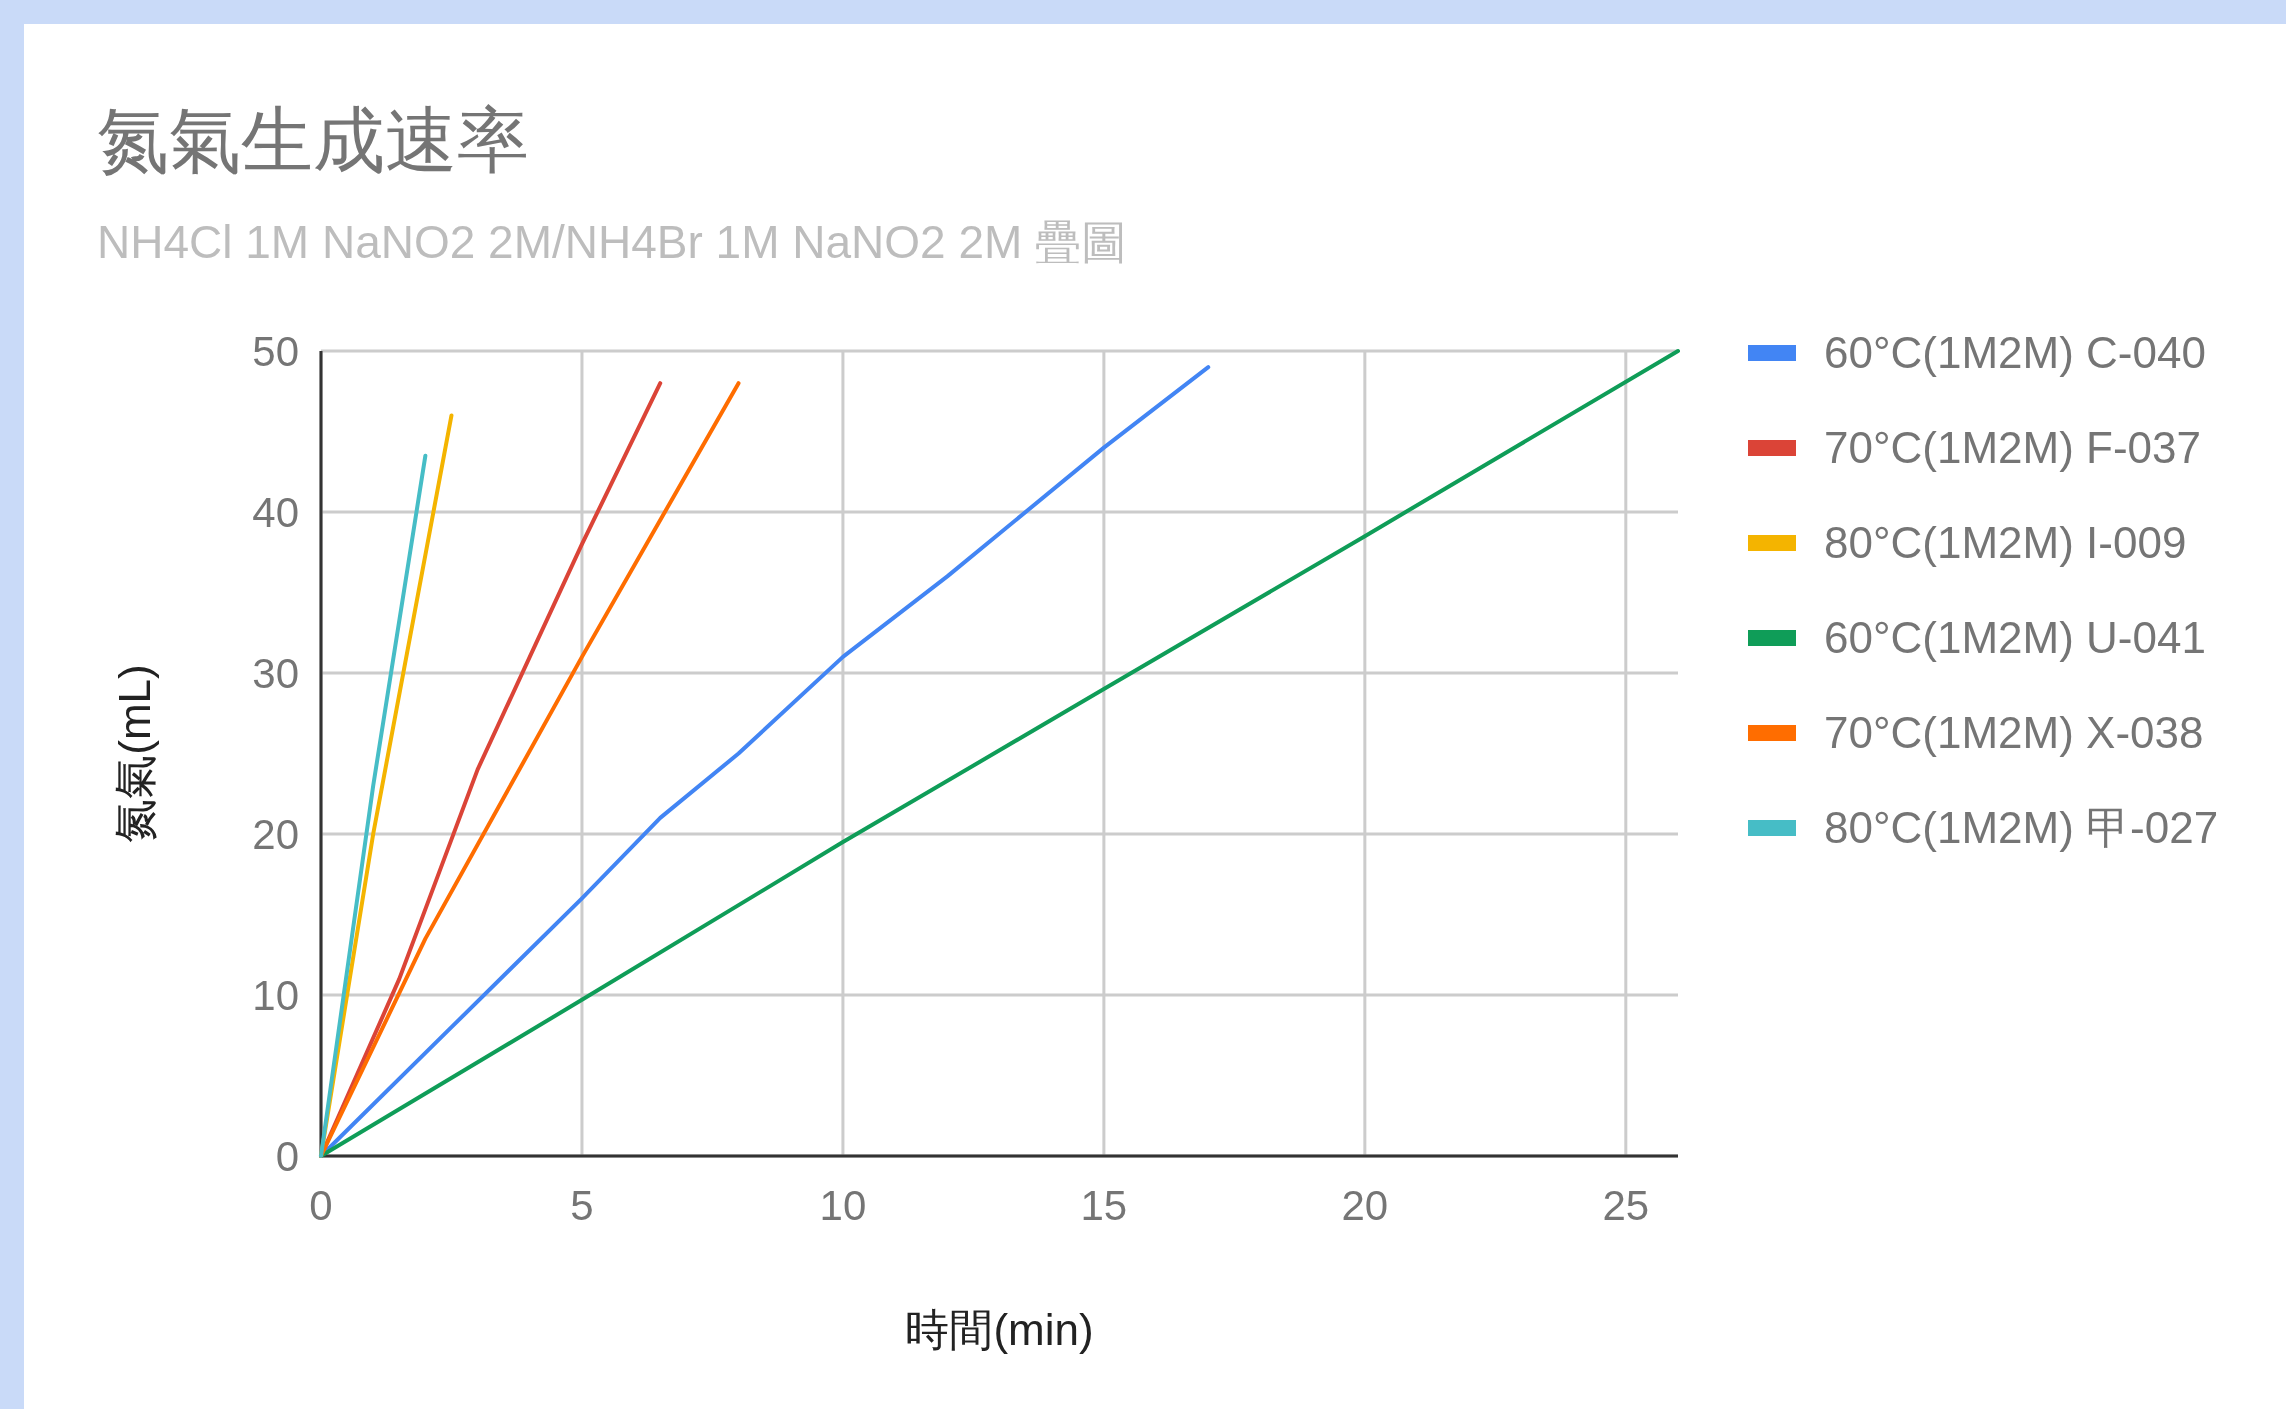 This screenshot has width=2286, height=1409. What do you see at coordinates (2015, 352) in the screenshot?
I see `legend-label: 60°C(1M2M) C-040` at bounding box center [2015, 352].